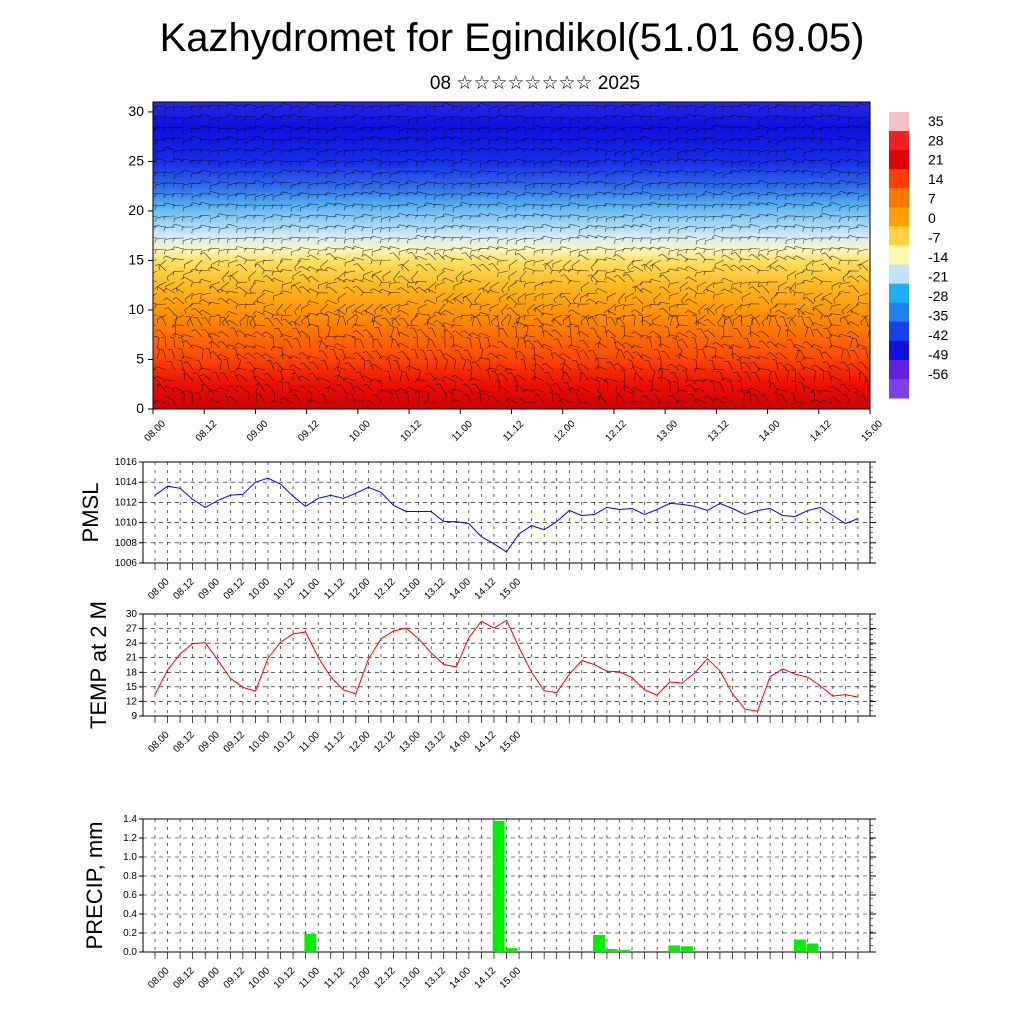  Describe the element at coordinates (410, 742) in the screenshot. I see `tempPanel-x-tick-label: 13.00` at that location.